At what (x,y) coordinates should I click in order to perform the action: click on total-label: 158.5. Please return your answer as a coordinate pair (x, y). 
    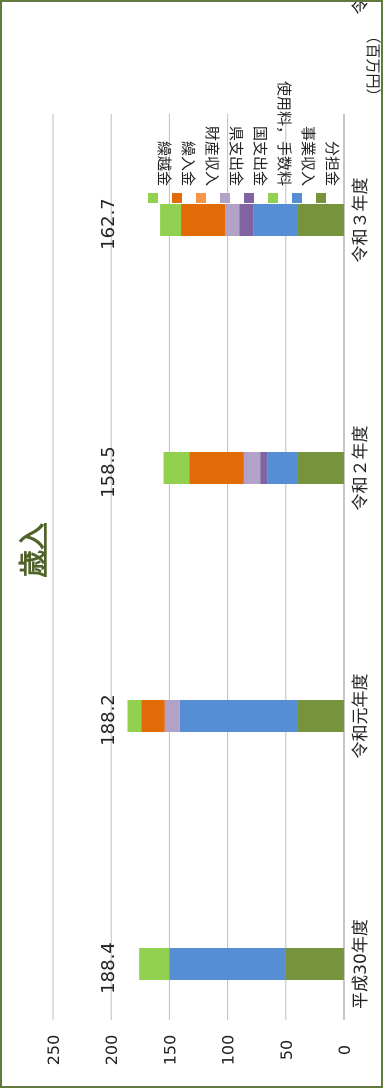
    Looking at the image, I should click on (108, 472).